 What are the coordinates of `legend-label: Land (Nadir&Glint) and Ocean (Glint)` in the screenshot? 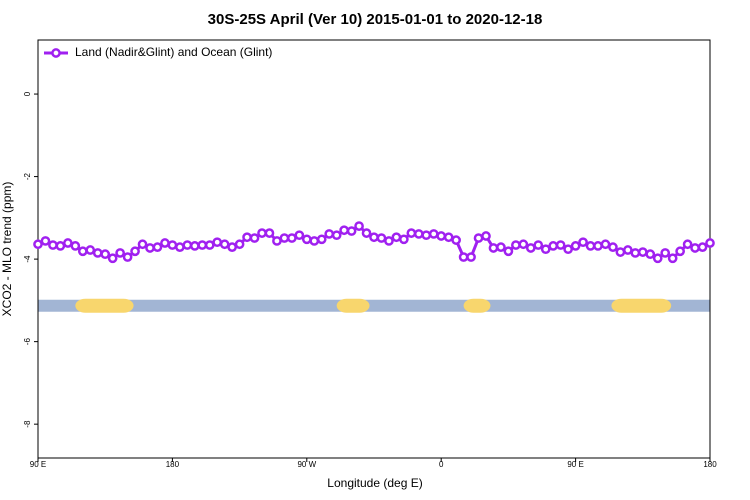 It's located at (173, 52).